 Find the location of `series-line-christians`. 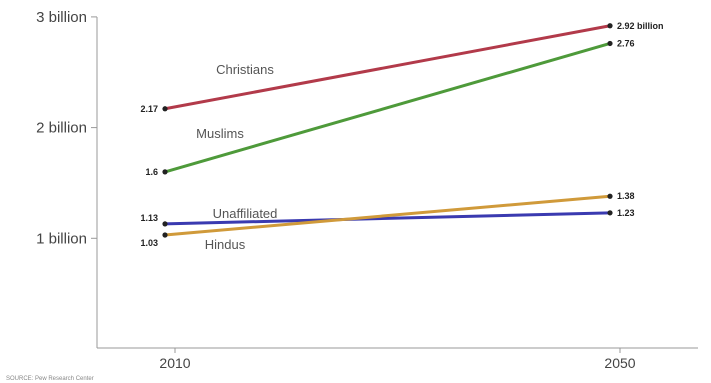

series-line-christians is located at coordinates (387, 67).